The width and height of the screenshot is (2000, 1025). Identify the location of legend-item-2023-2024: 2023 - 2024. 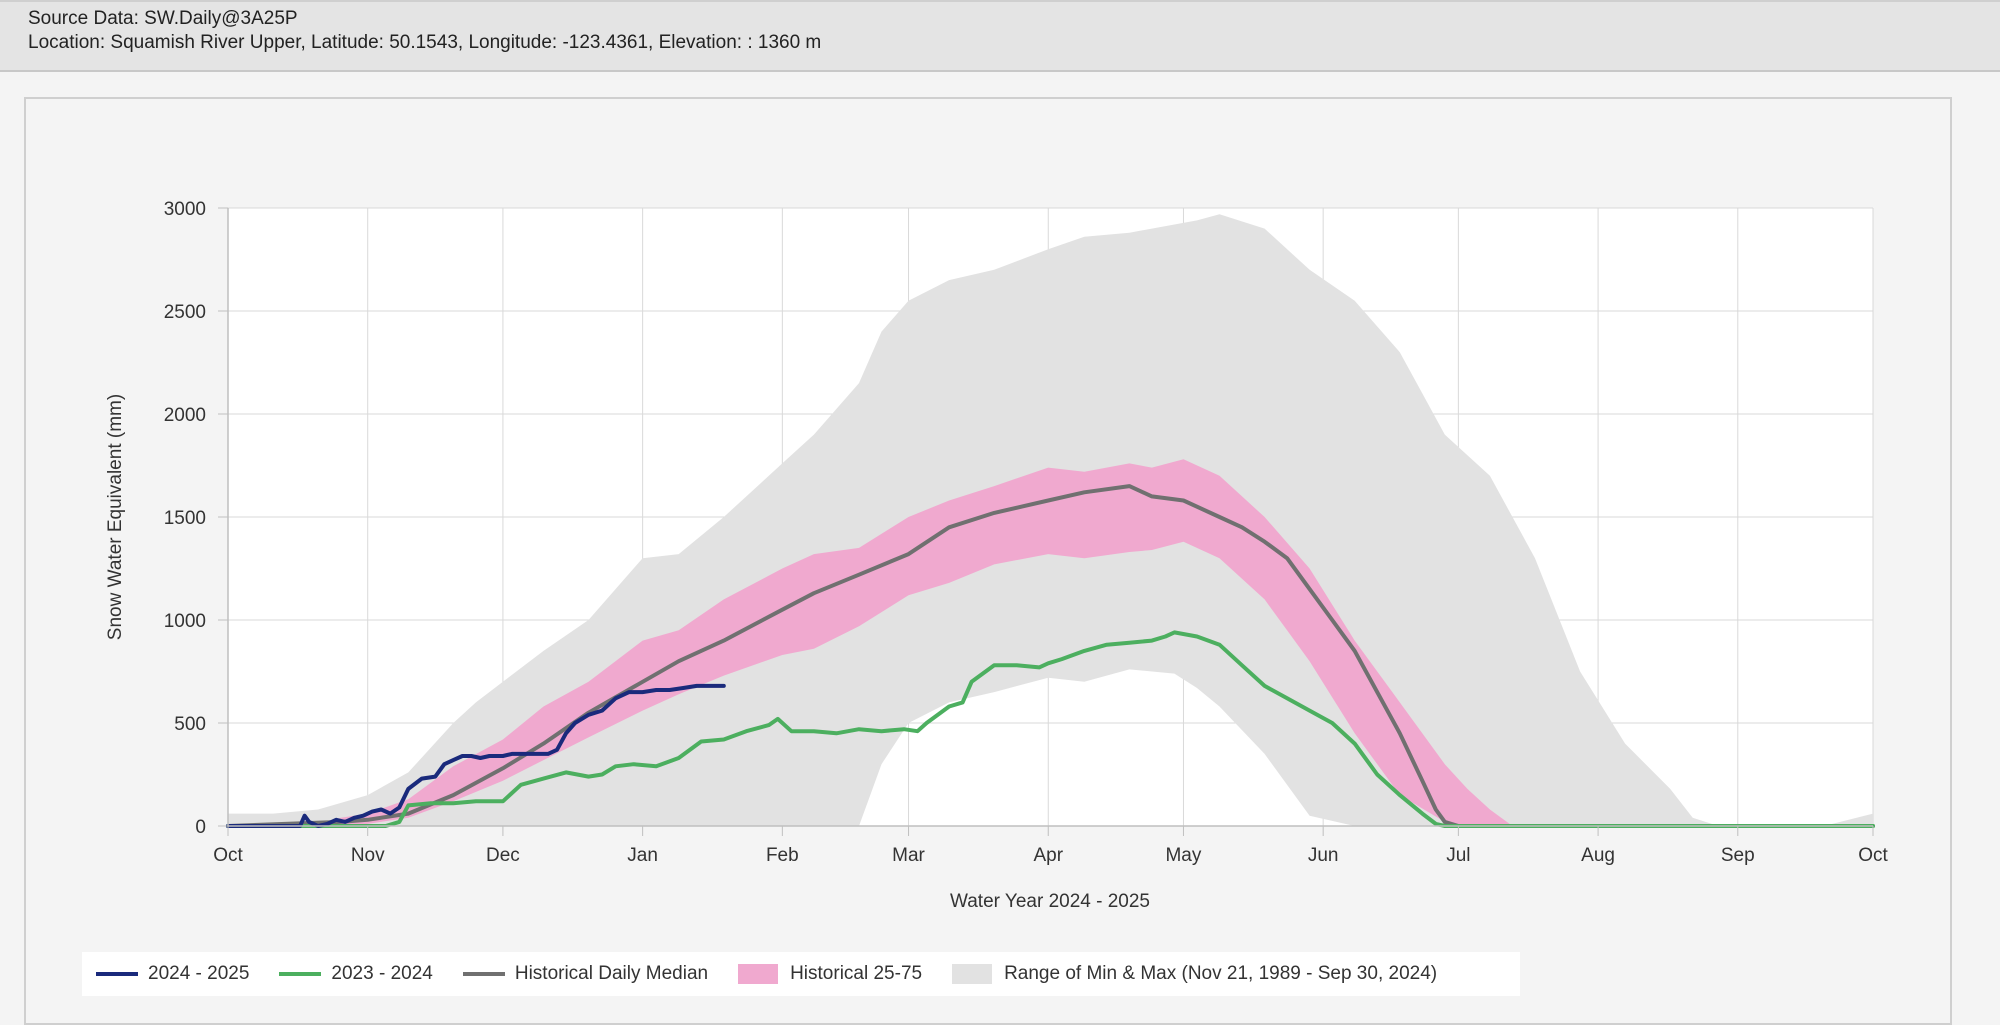
(356, 974).